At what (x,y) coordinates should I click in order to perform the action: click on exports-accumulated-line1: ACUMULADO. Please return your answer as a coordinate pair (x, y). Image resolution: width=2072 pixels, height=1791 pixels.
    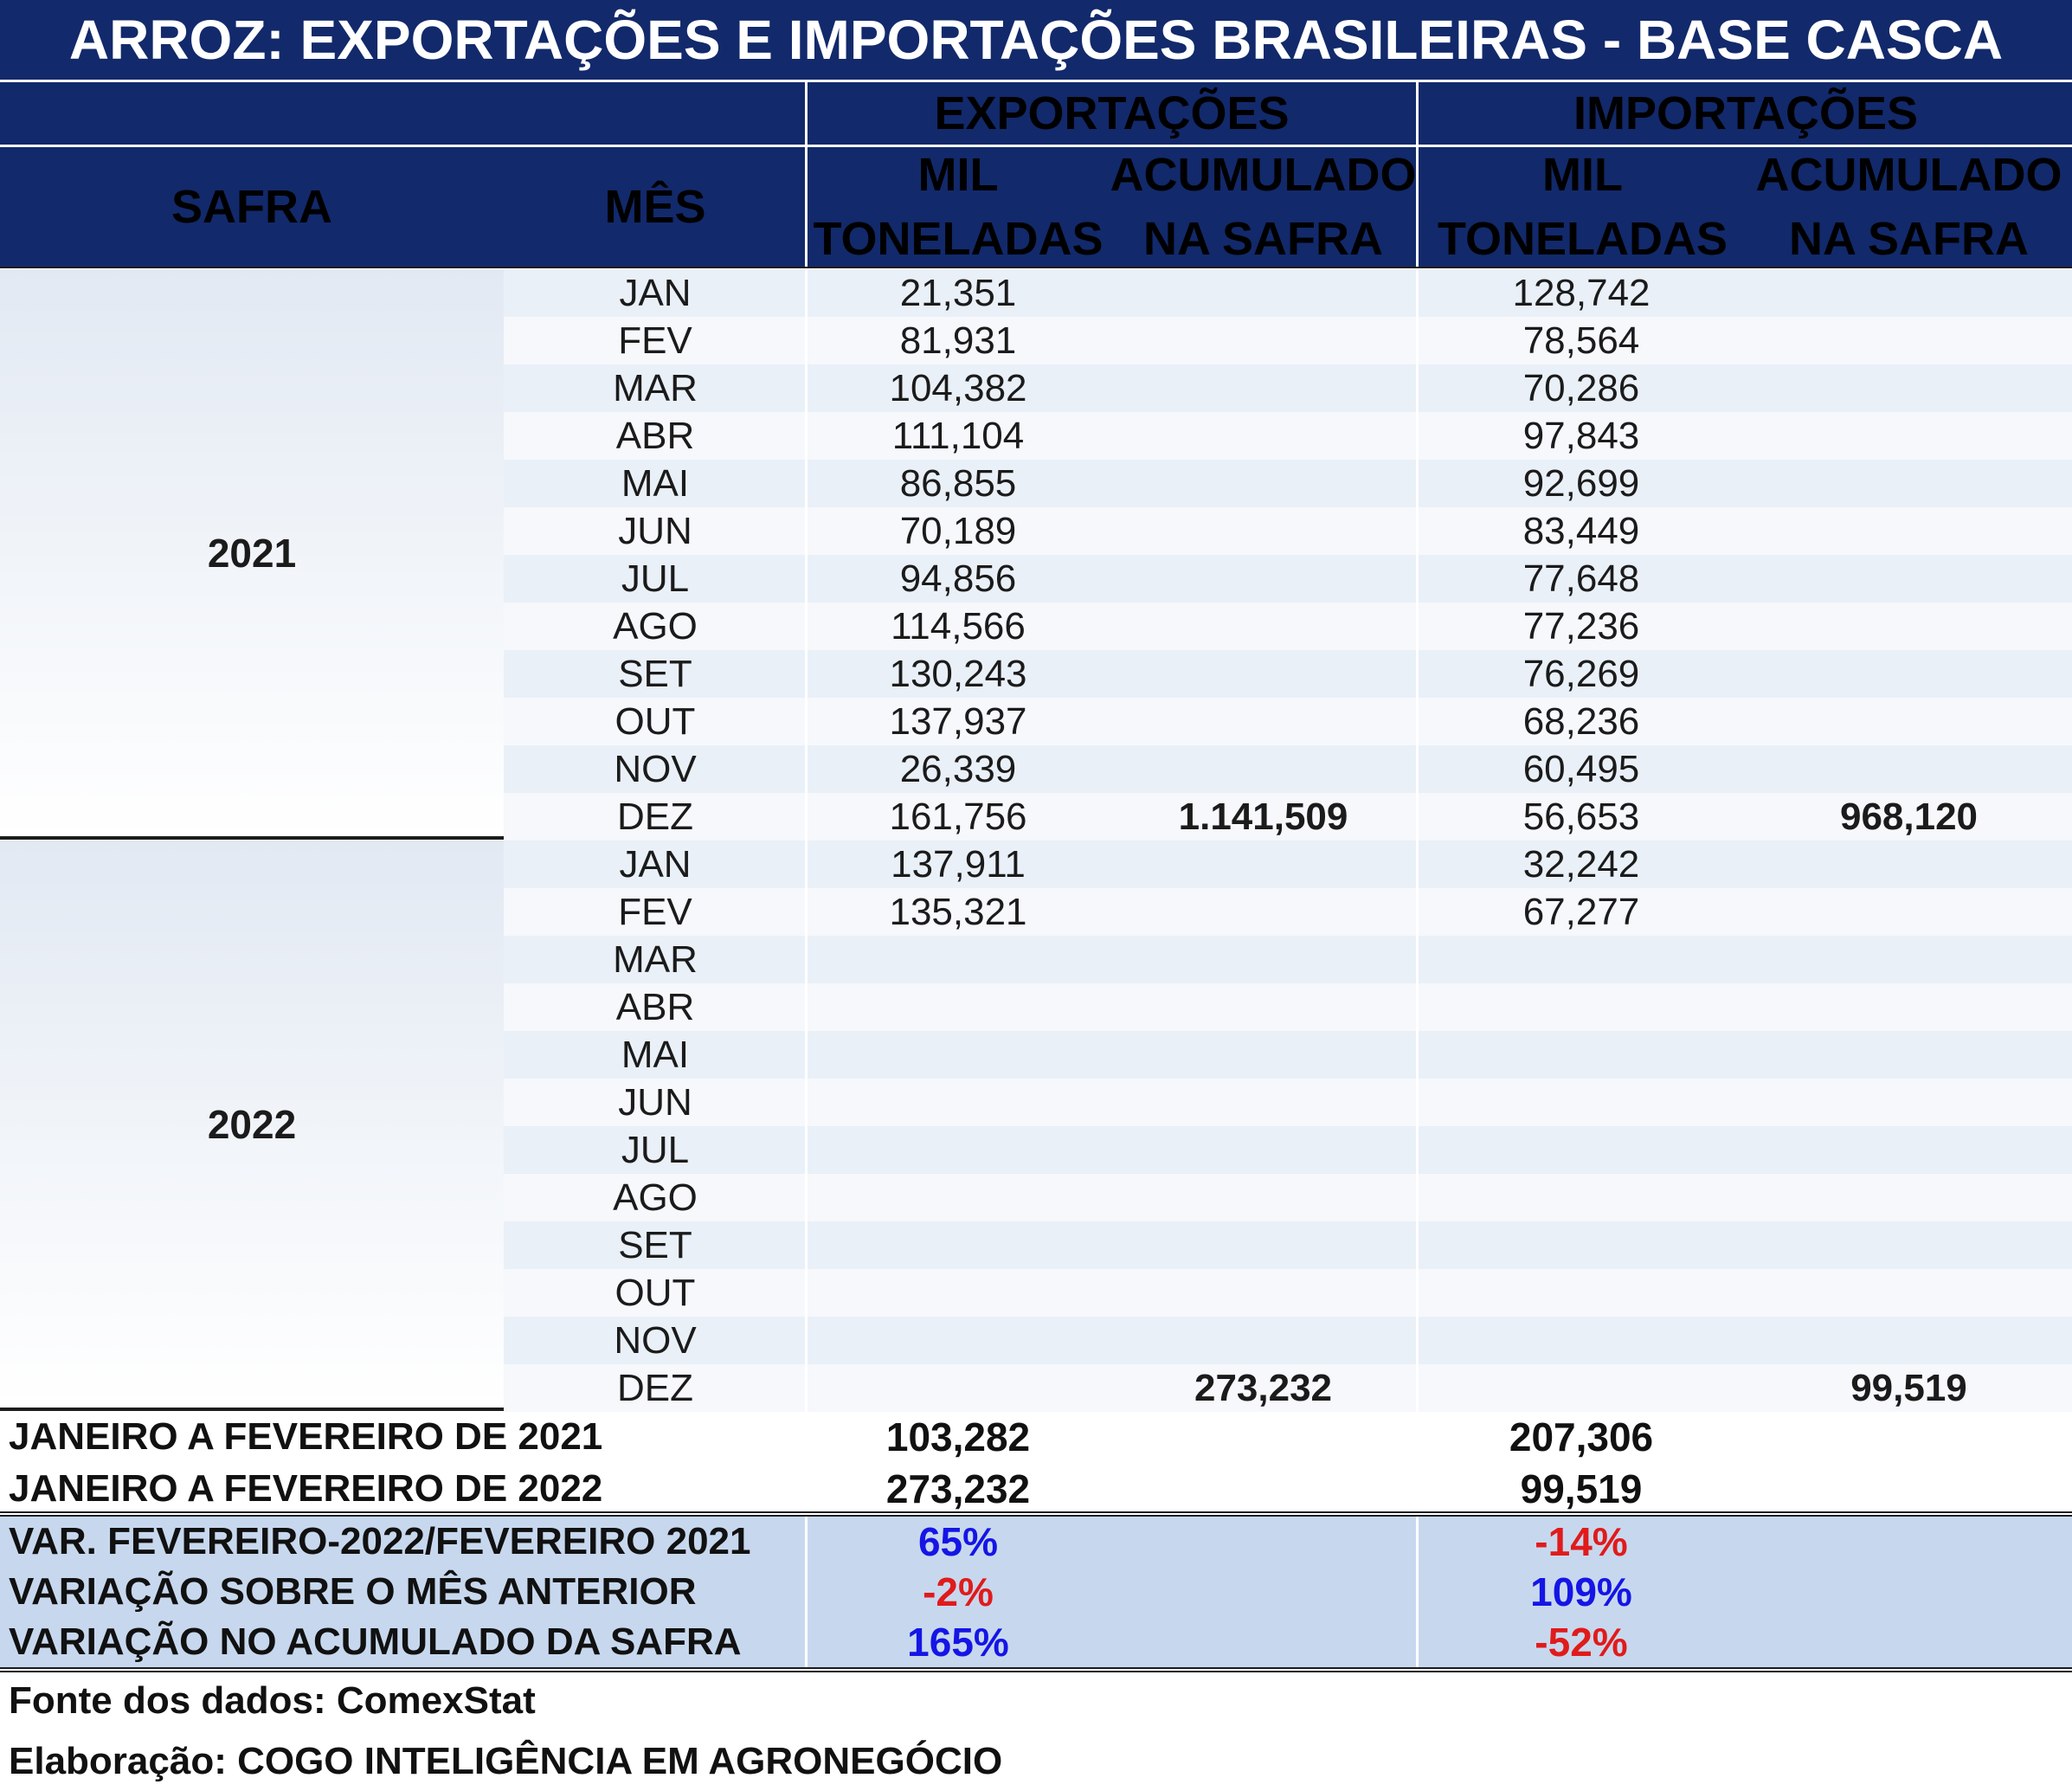
    Looking at the image, I should click on (1263, 175).